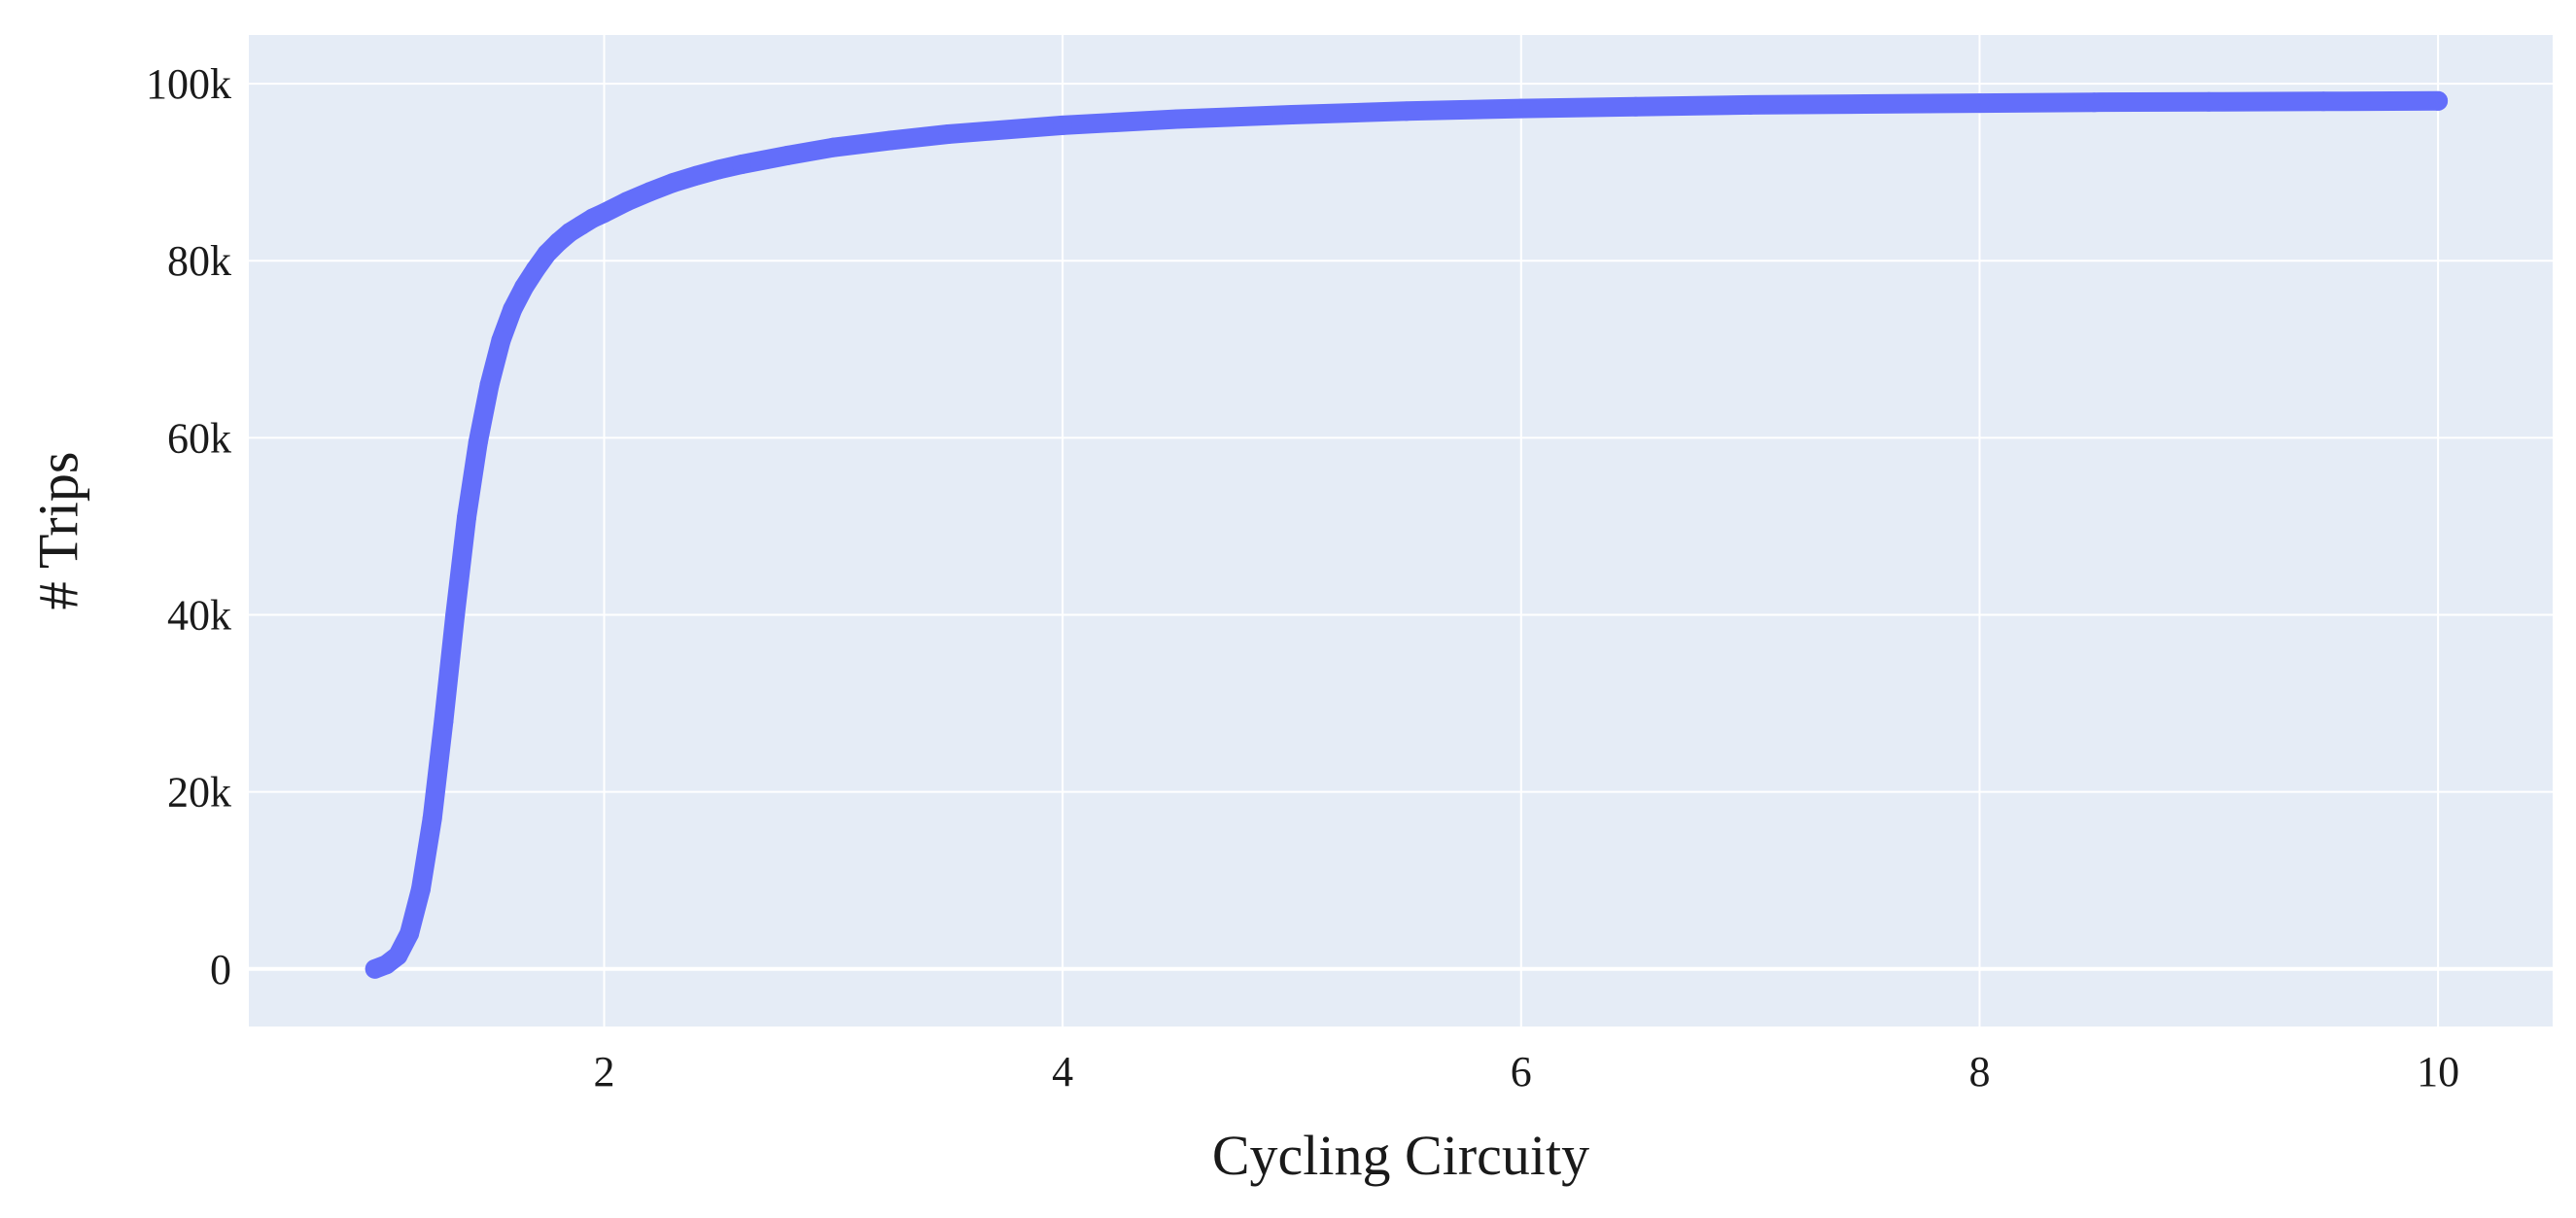 The image size is (2576, 1218). Describe the element at coordinates (1979, 1072) in the screenshot. I see `x-tick-label: 8` at that location.